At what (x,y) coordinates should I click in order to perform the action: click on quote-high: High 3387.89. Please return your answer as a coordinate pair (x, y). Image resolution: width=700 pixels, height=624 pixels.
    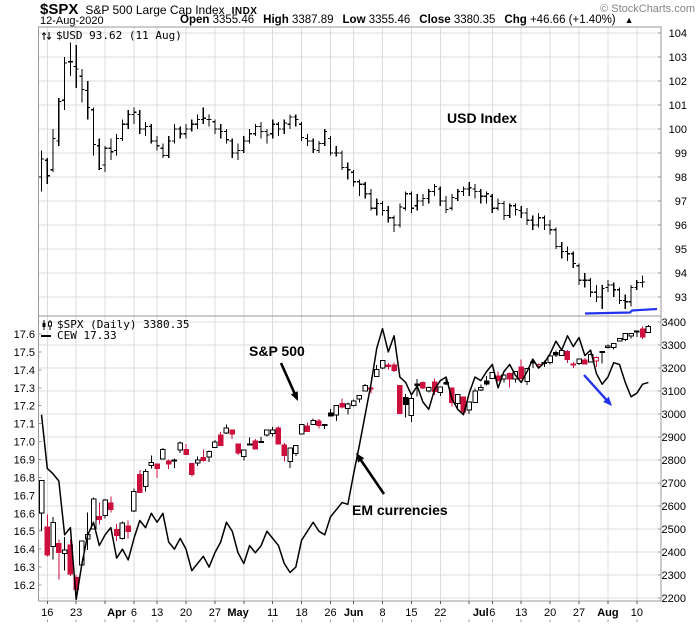
    Looking at the image, I should click on (298, 20).